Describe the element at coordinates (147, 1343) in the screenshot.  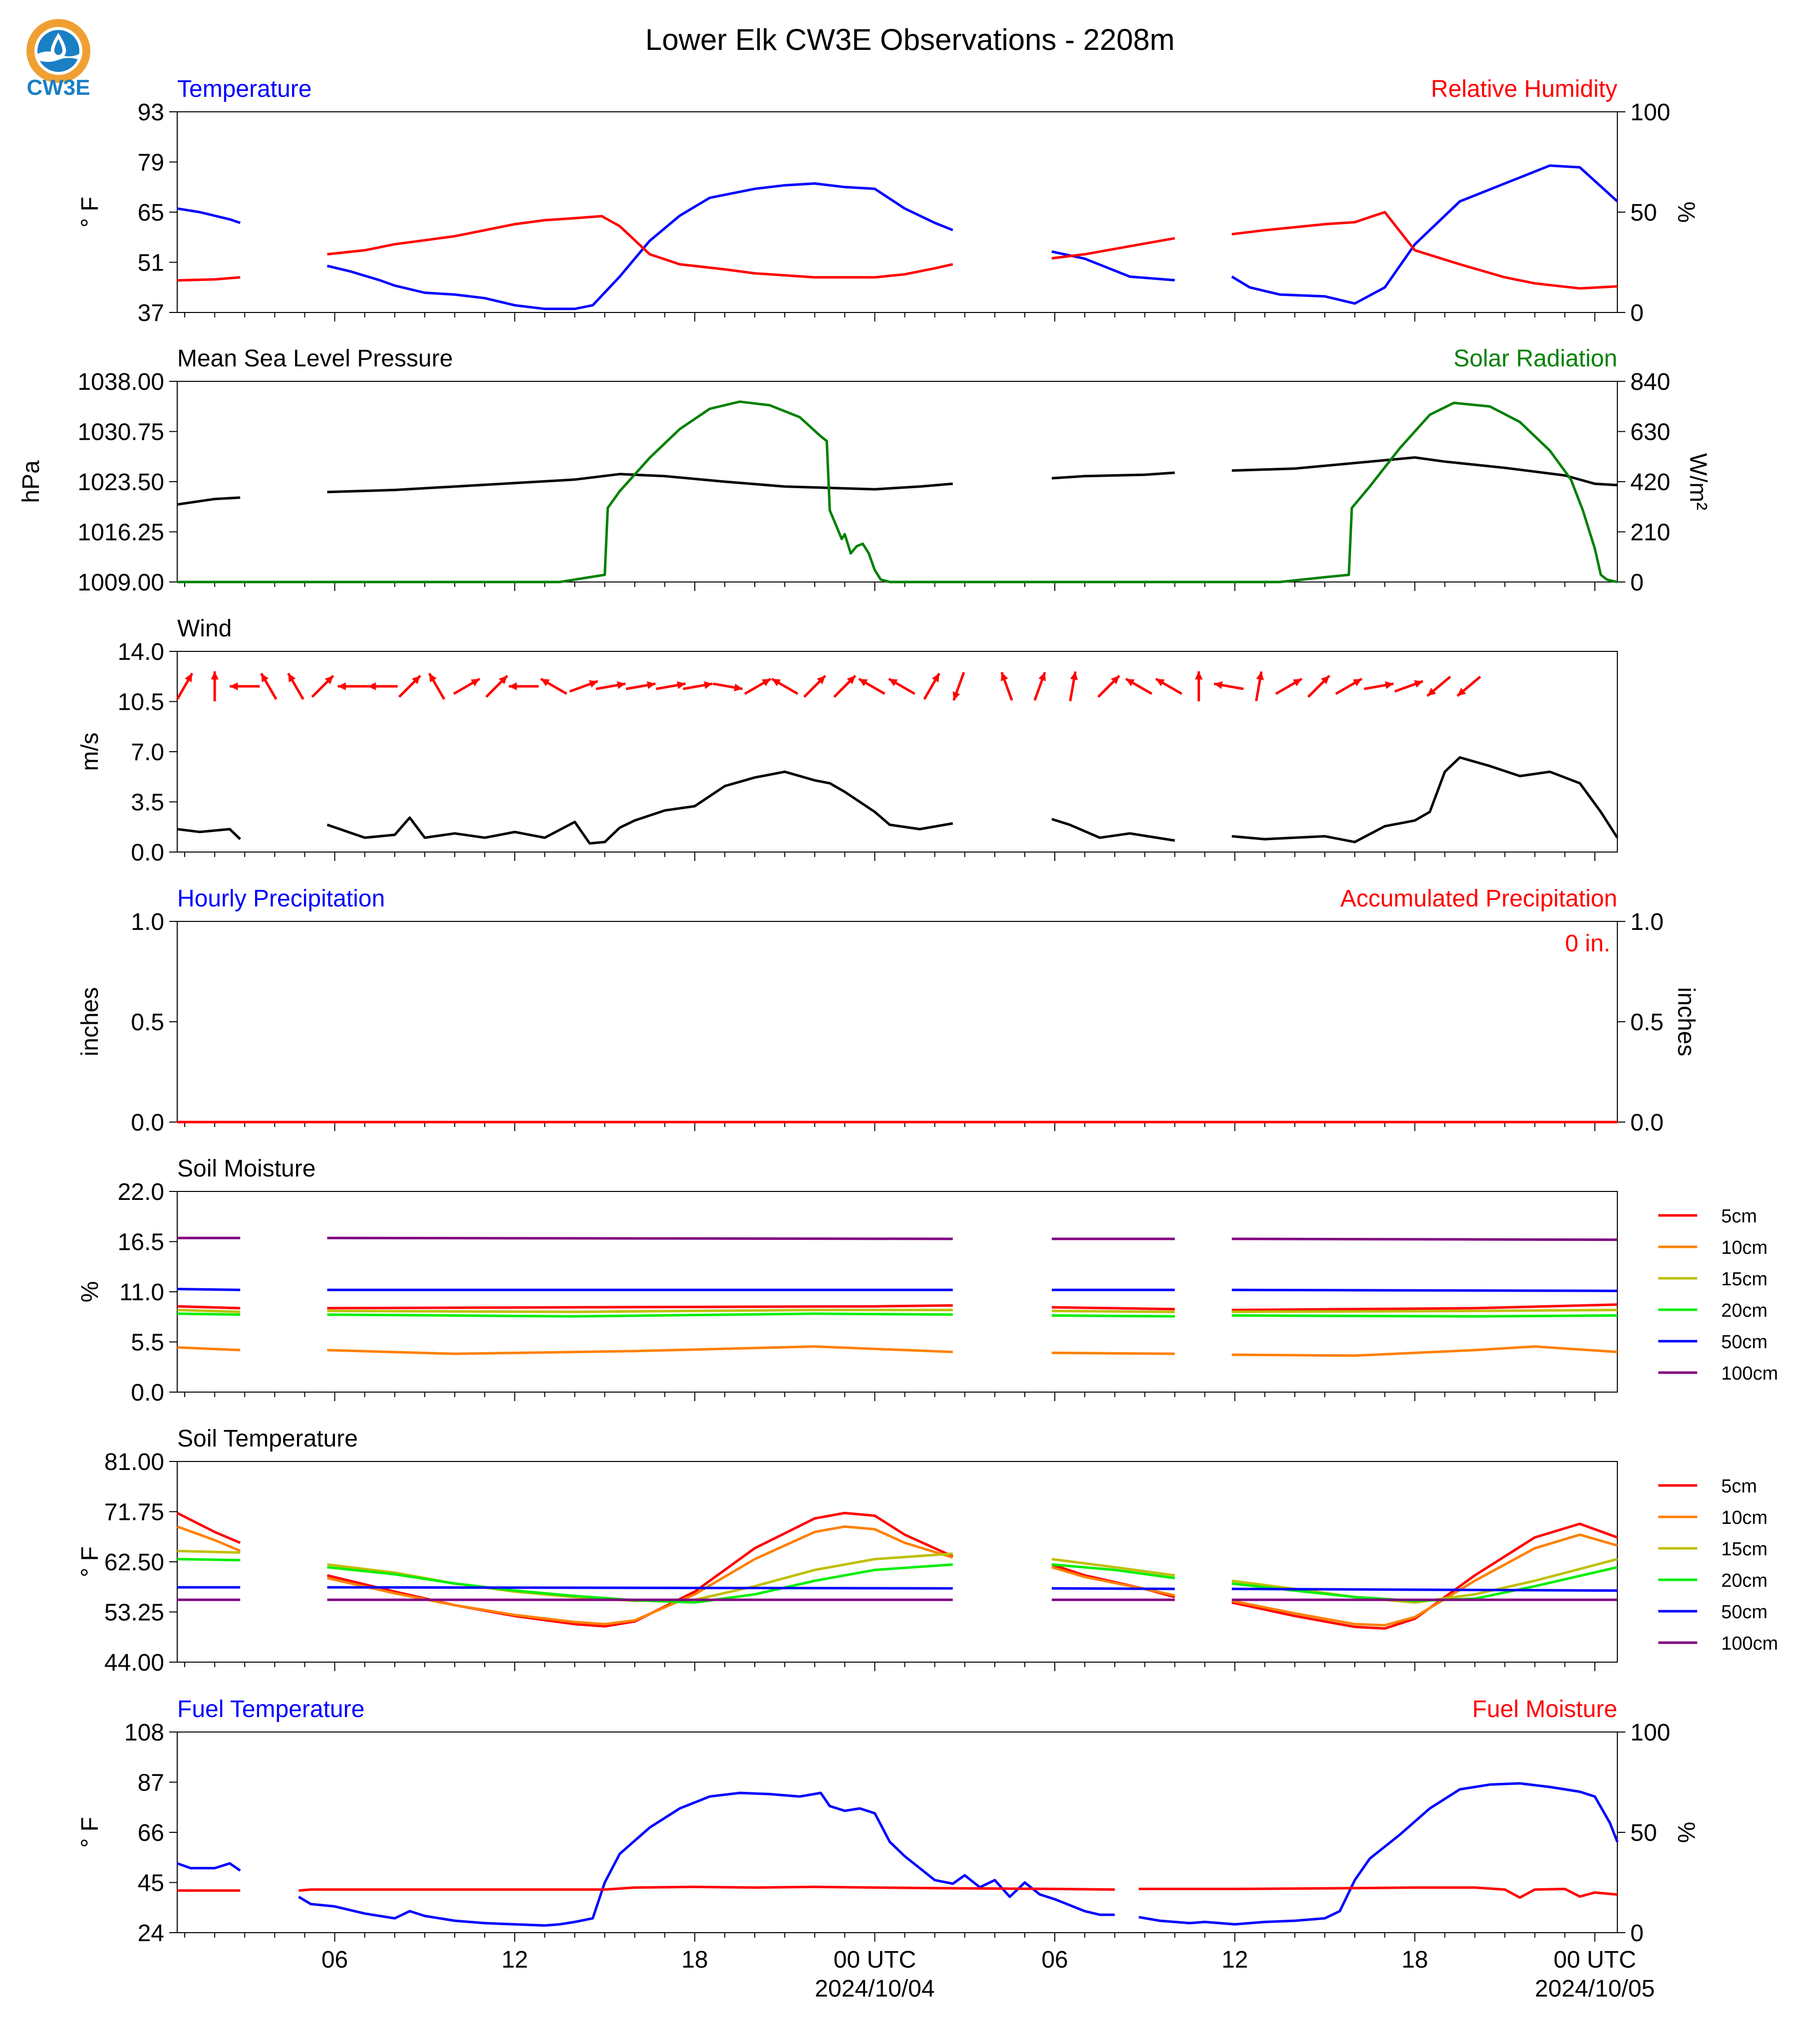
I see `y-tick-label-left: 5.5` at that location.